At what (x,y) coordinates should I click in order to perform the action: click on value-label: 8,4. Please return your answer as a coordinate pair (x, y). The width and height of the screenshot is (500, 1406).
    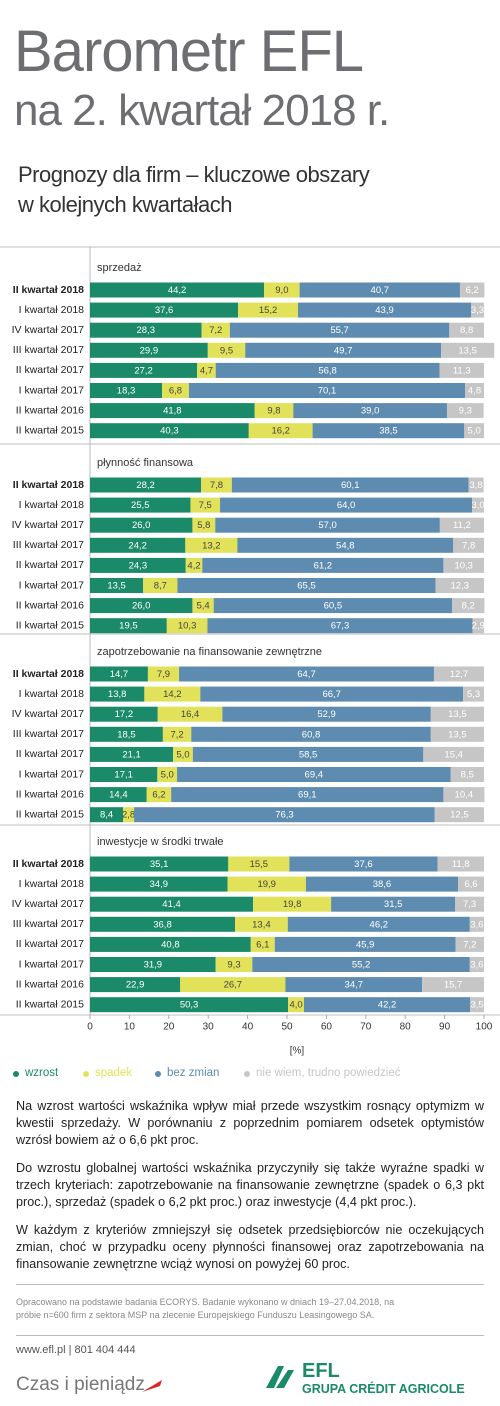
    Looking at the image, I should click on (106, 815).